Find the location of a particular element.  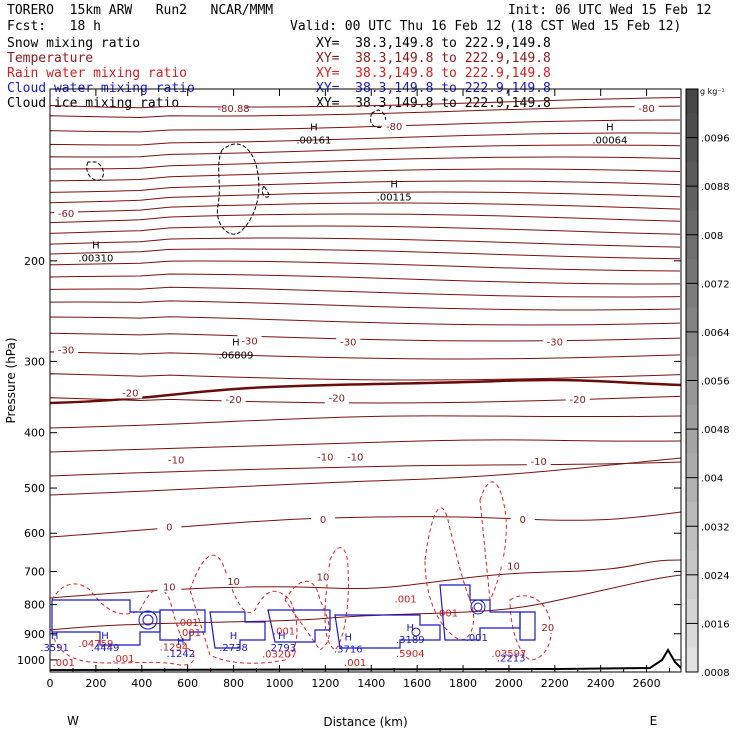

colorbar-tick-label: .0088 is located at coordinates (715, 187).